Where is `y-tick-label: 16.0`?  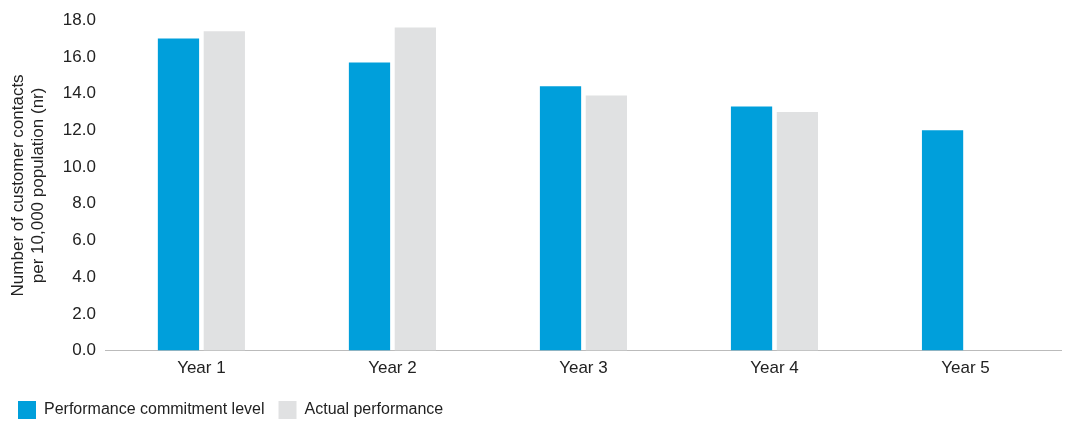 y-tick-label: 16.0 is located at coordinates (79, 56).